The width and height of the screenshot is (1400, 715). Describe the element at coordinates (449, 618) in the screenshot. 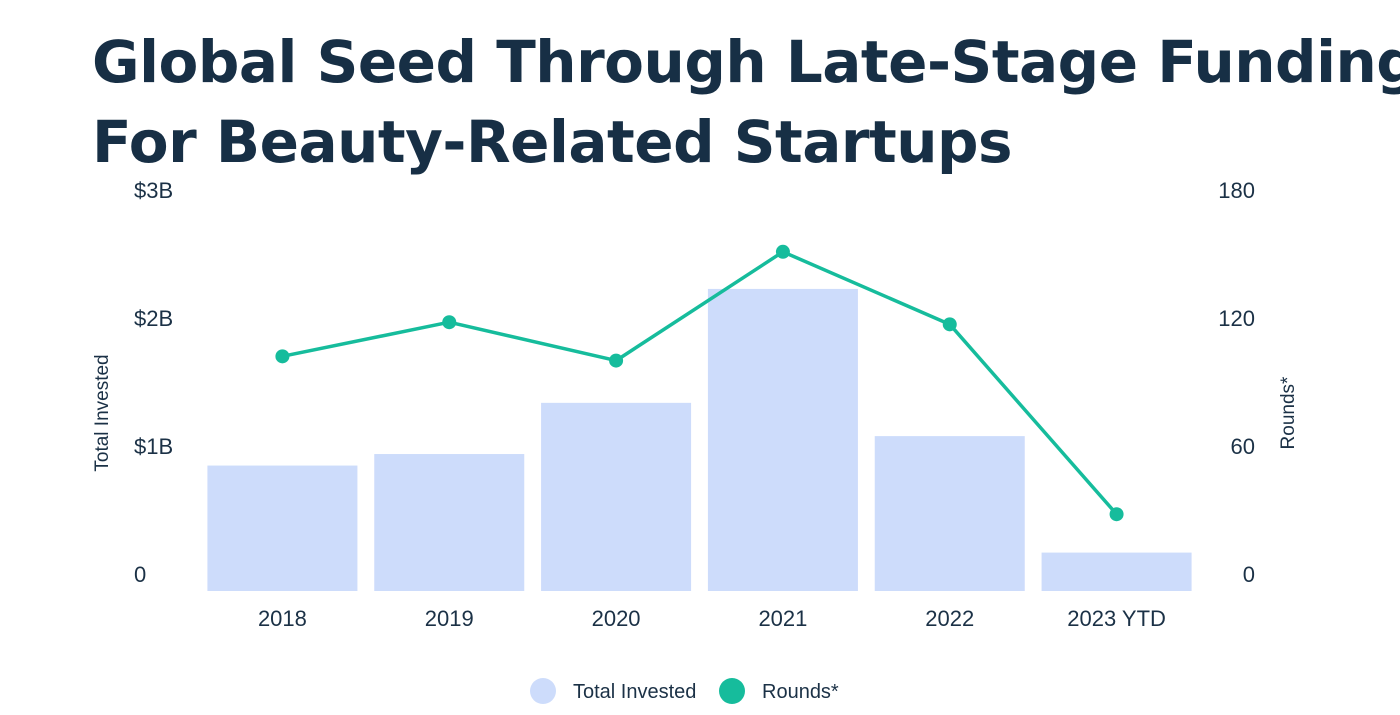

I see `x-tick-label: 2019` at that location.